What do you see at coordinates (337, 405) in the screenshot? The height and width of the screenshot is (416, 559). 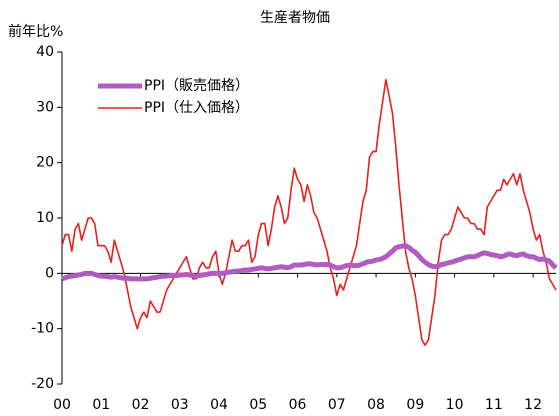 I see `x-tick-label: 07` at bounding box center [337, 405].